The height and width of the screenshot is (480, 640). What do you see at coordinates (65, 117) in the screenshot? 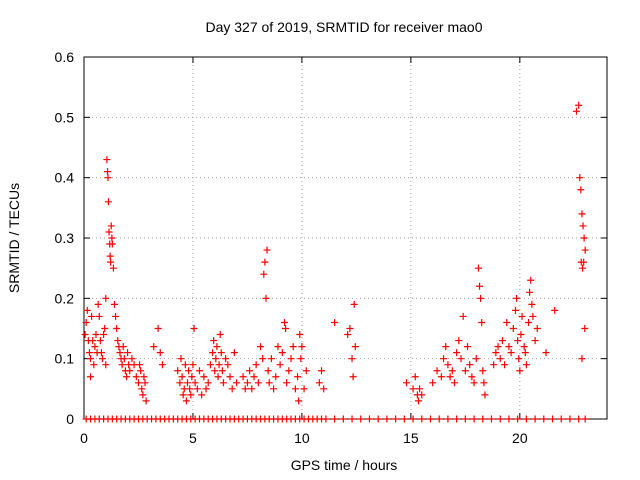
I see `y-tick-label: 0.5` at bounding box center [65, 117].